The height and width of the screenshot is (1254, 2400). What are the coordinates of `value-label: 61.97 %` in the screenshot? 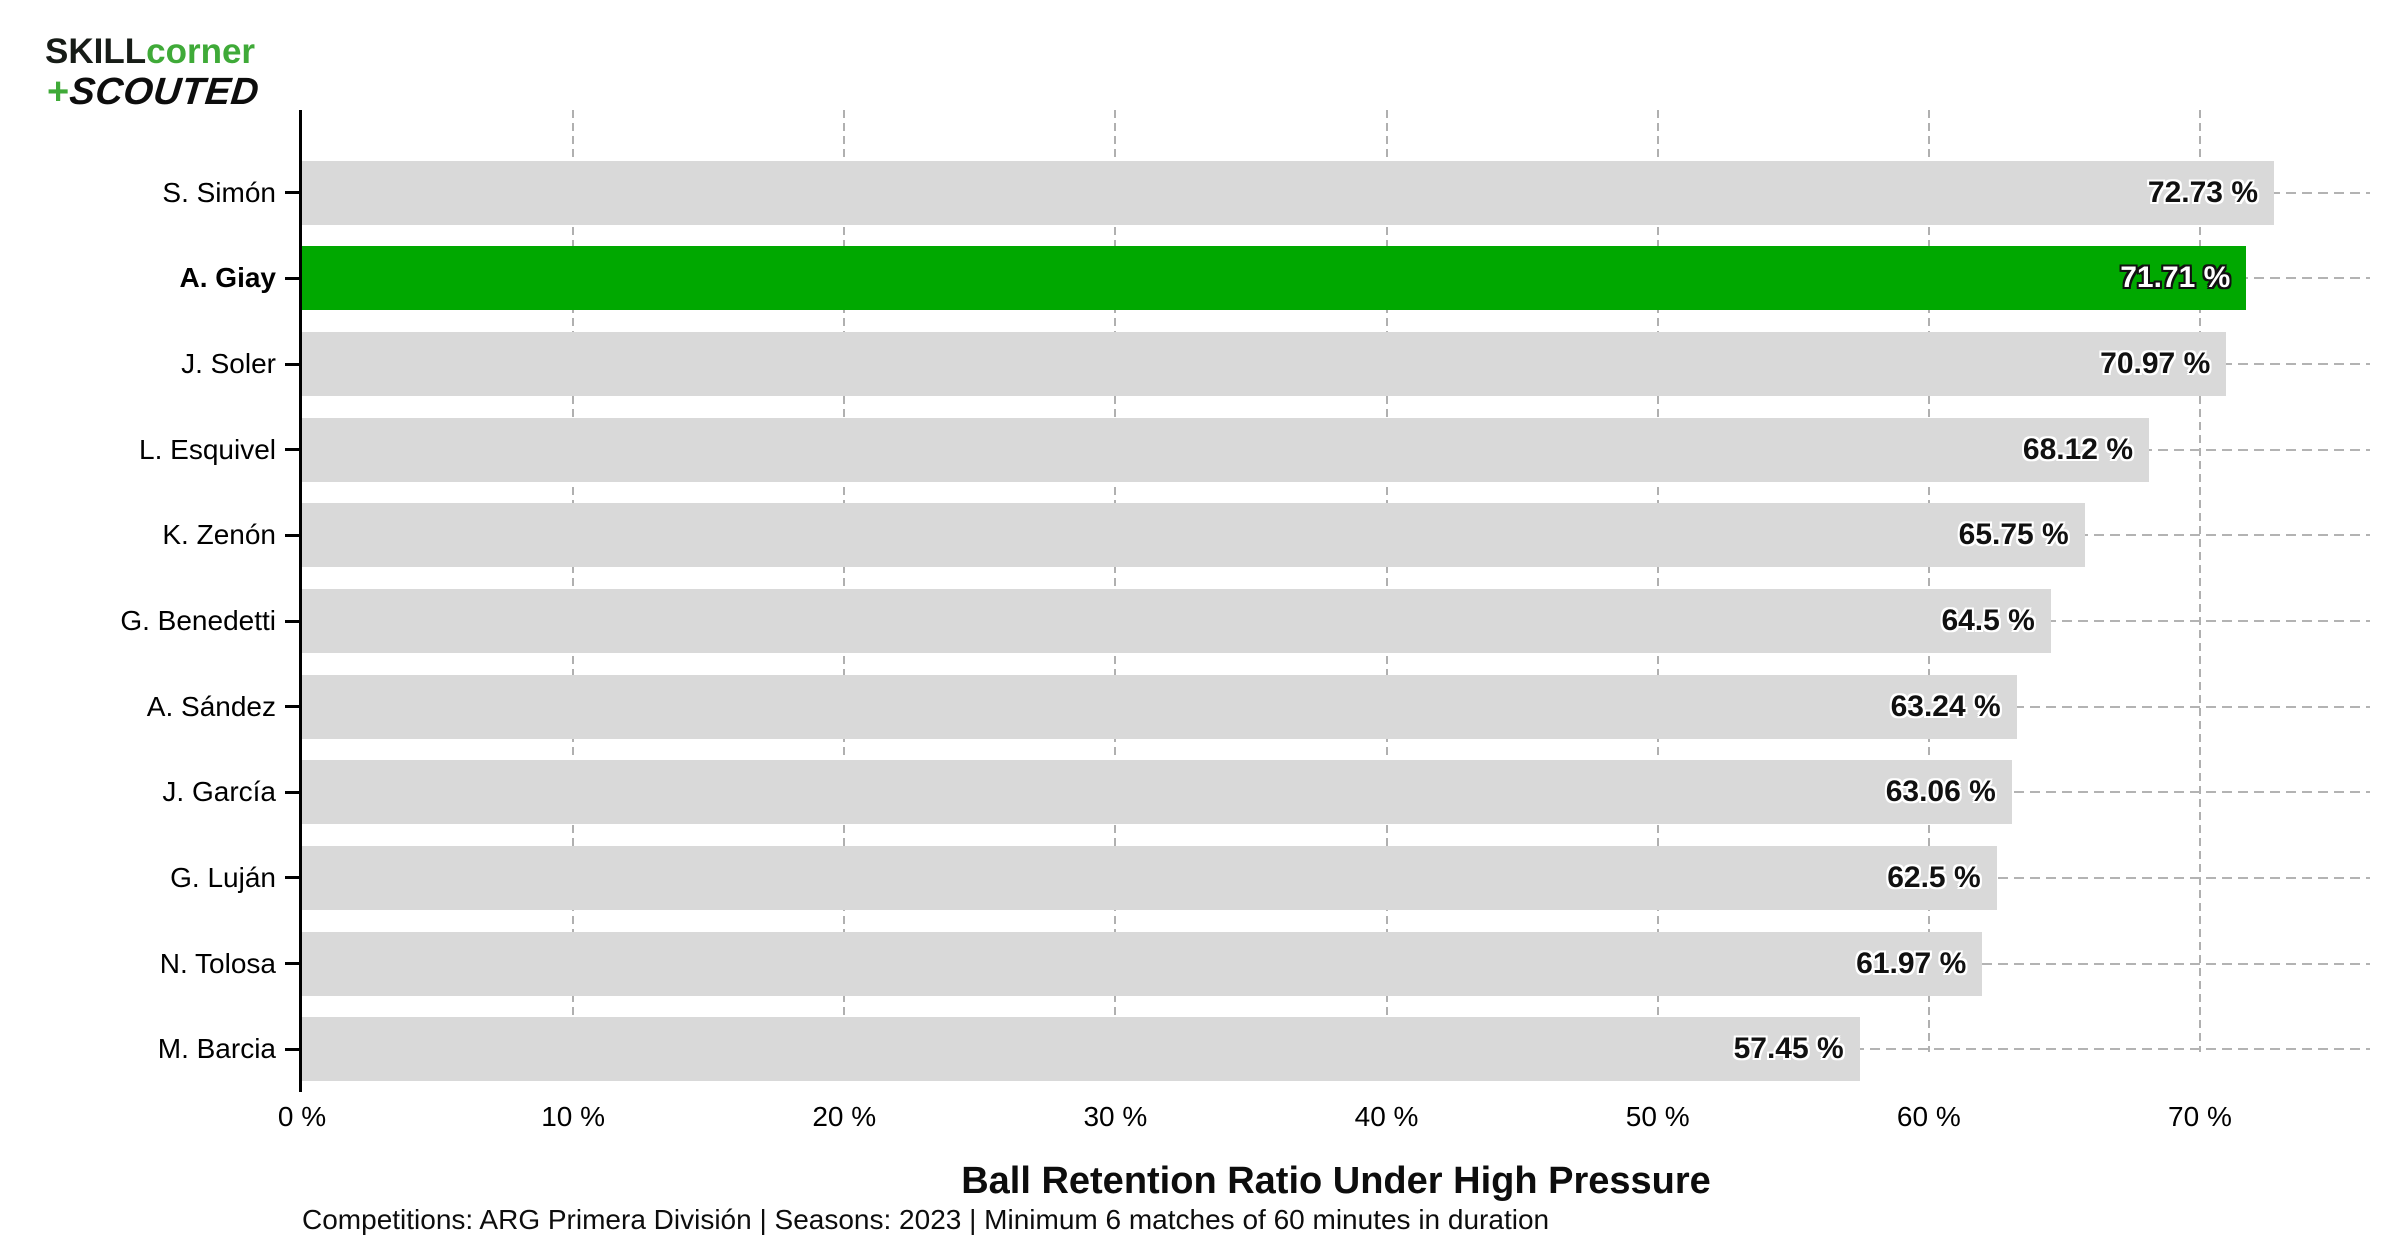 It's located at (1911, 963).